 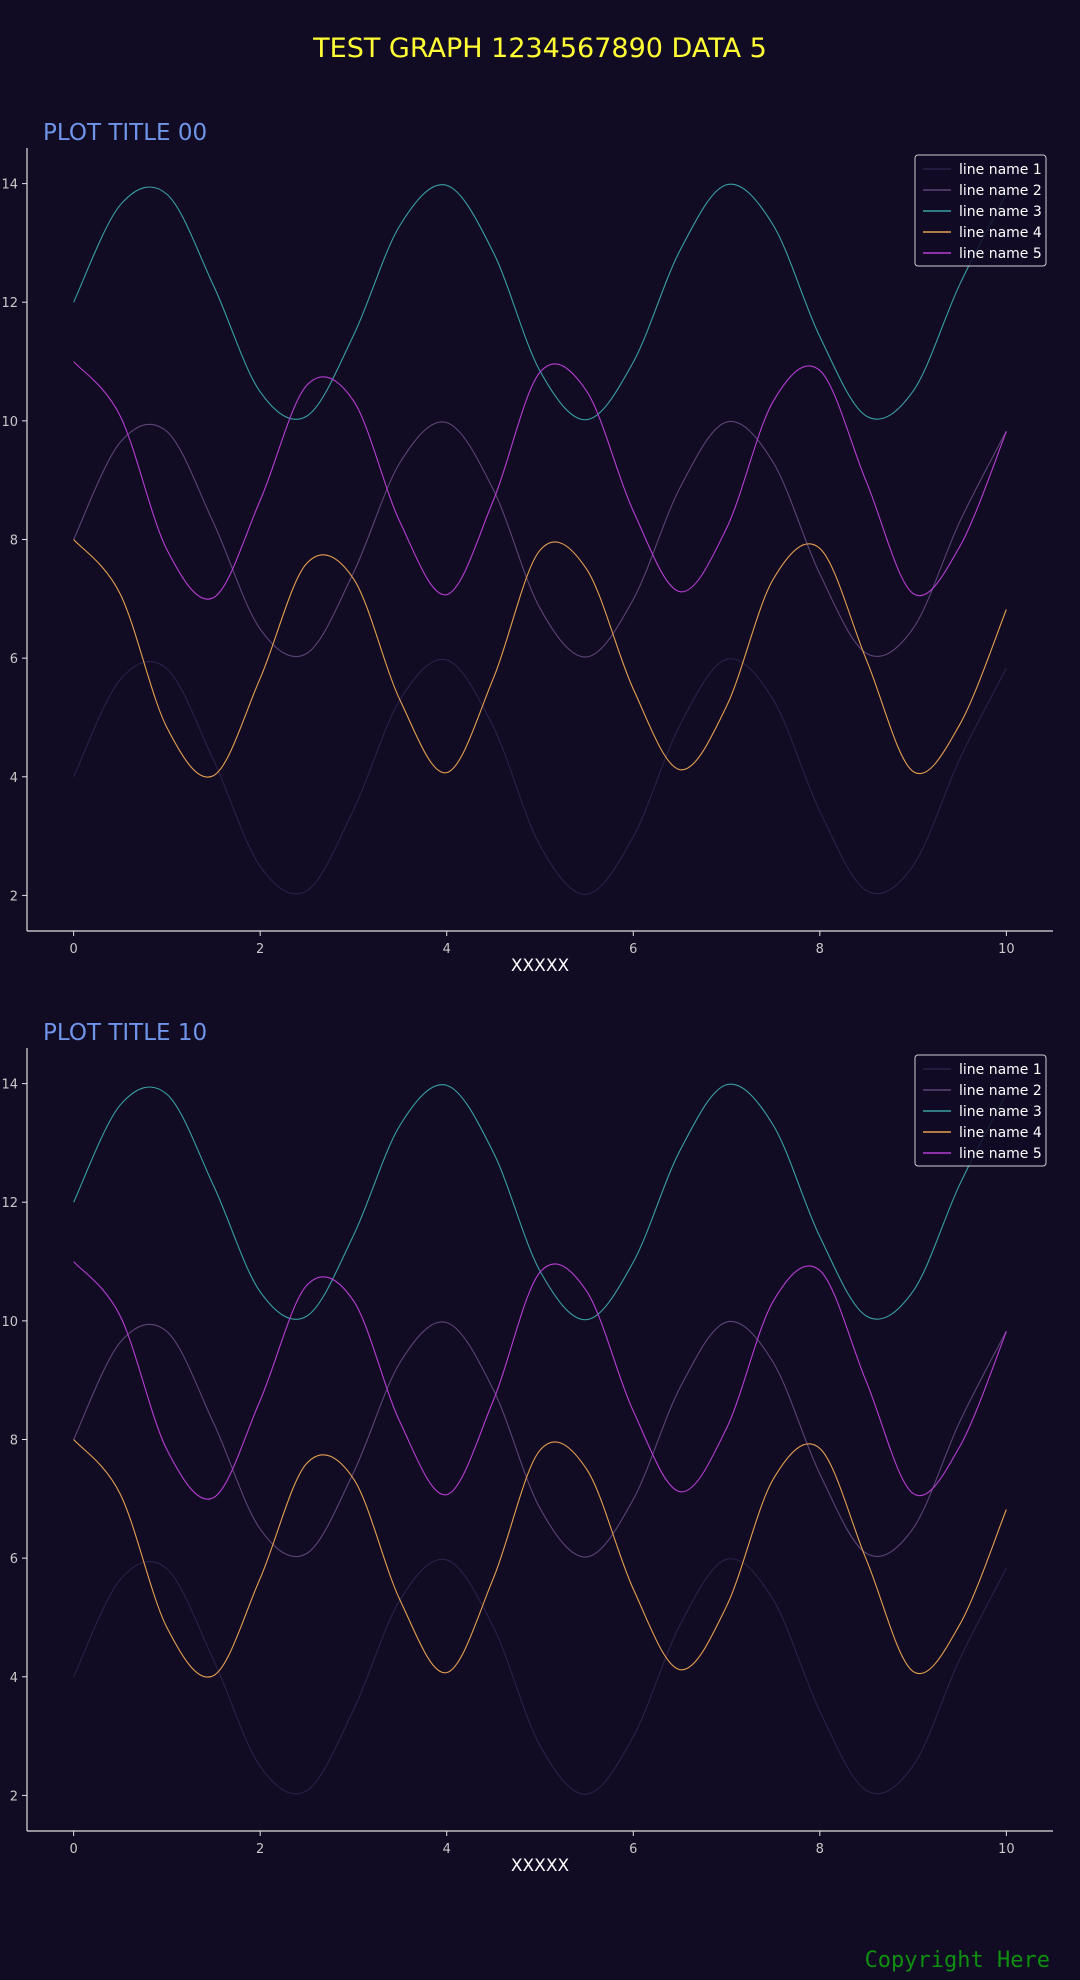 What do you see at coordinates (125, 1033) in the screenshot?
I see `subplot-title: PLOT TITLE 10` at bounding box center [125, 1033].